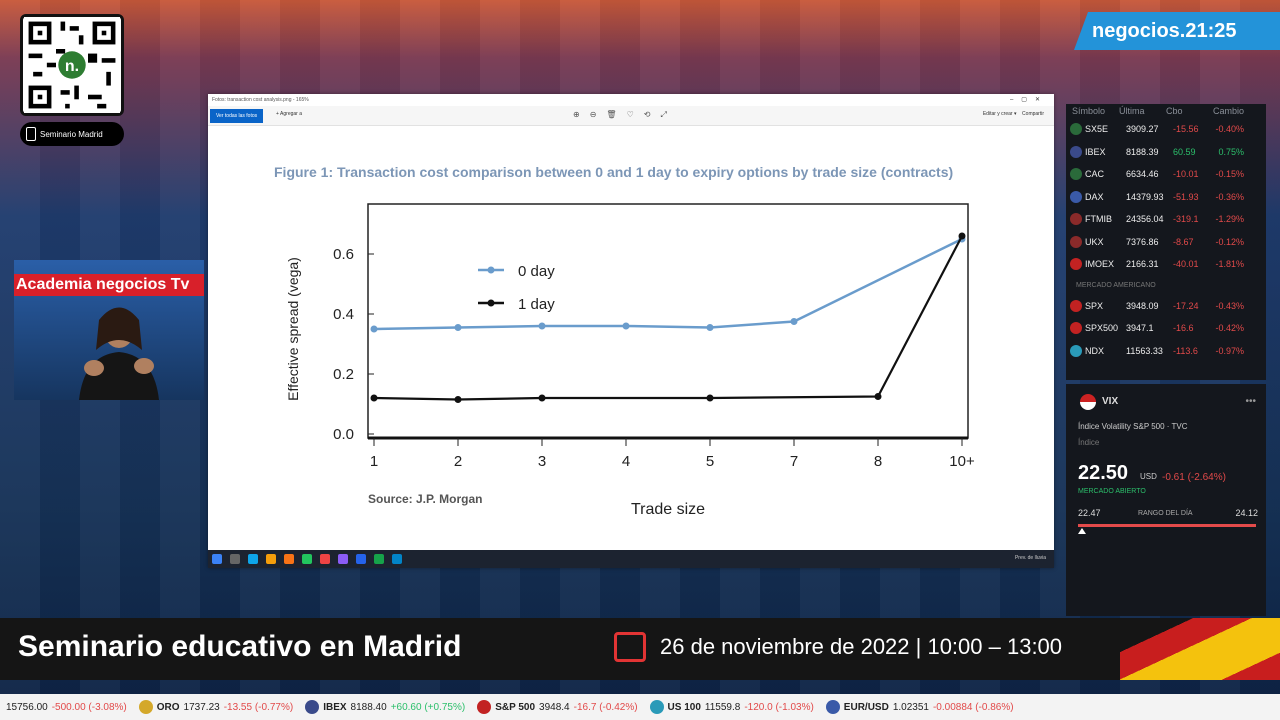  Describe the element at coordinates (1139, 31) in the screenshot. I see `brand-name: negocios.` at that location.